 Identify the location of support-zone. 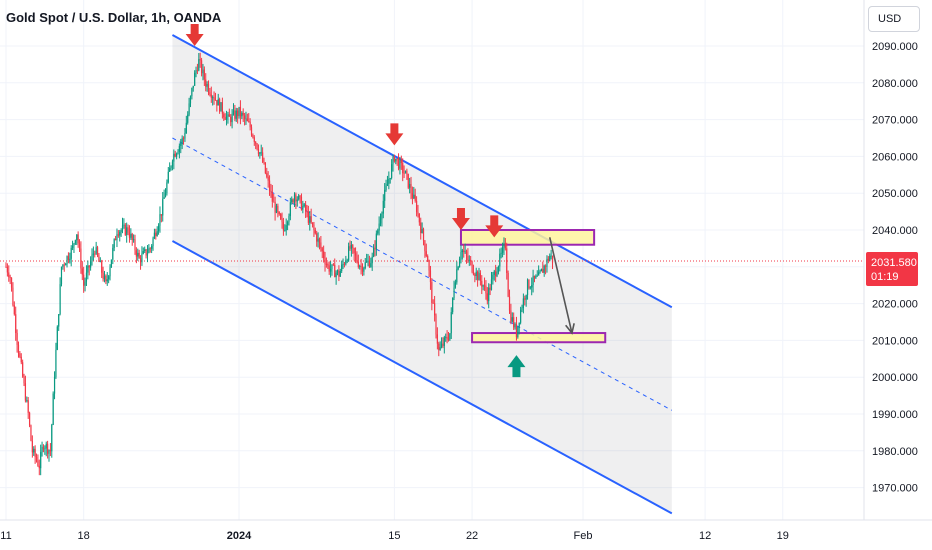
(539, 338).